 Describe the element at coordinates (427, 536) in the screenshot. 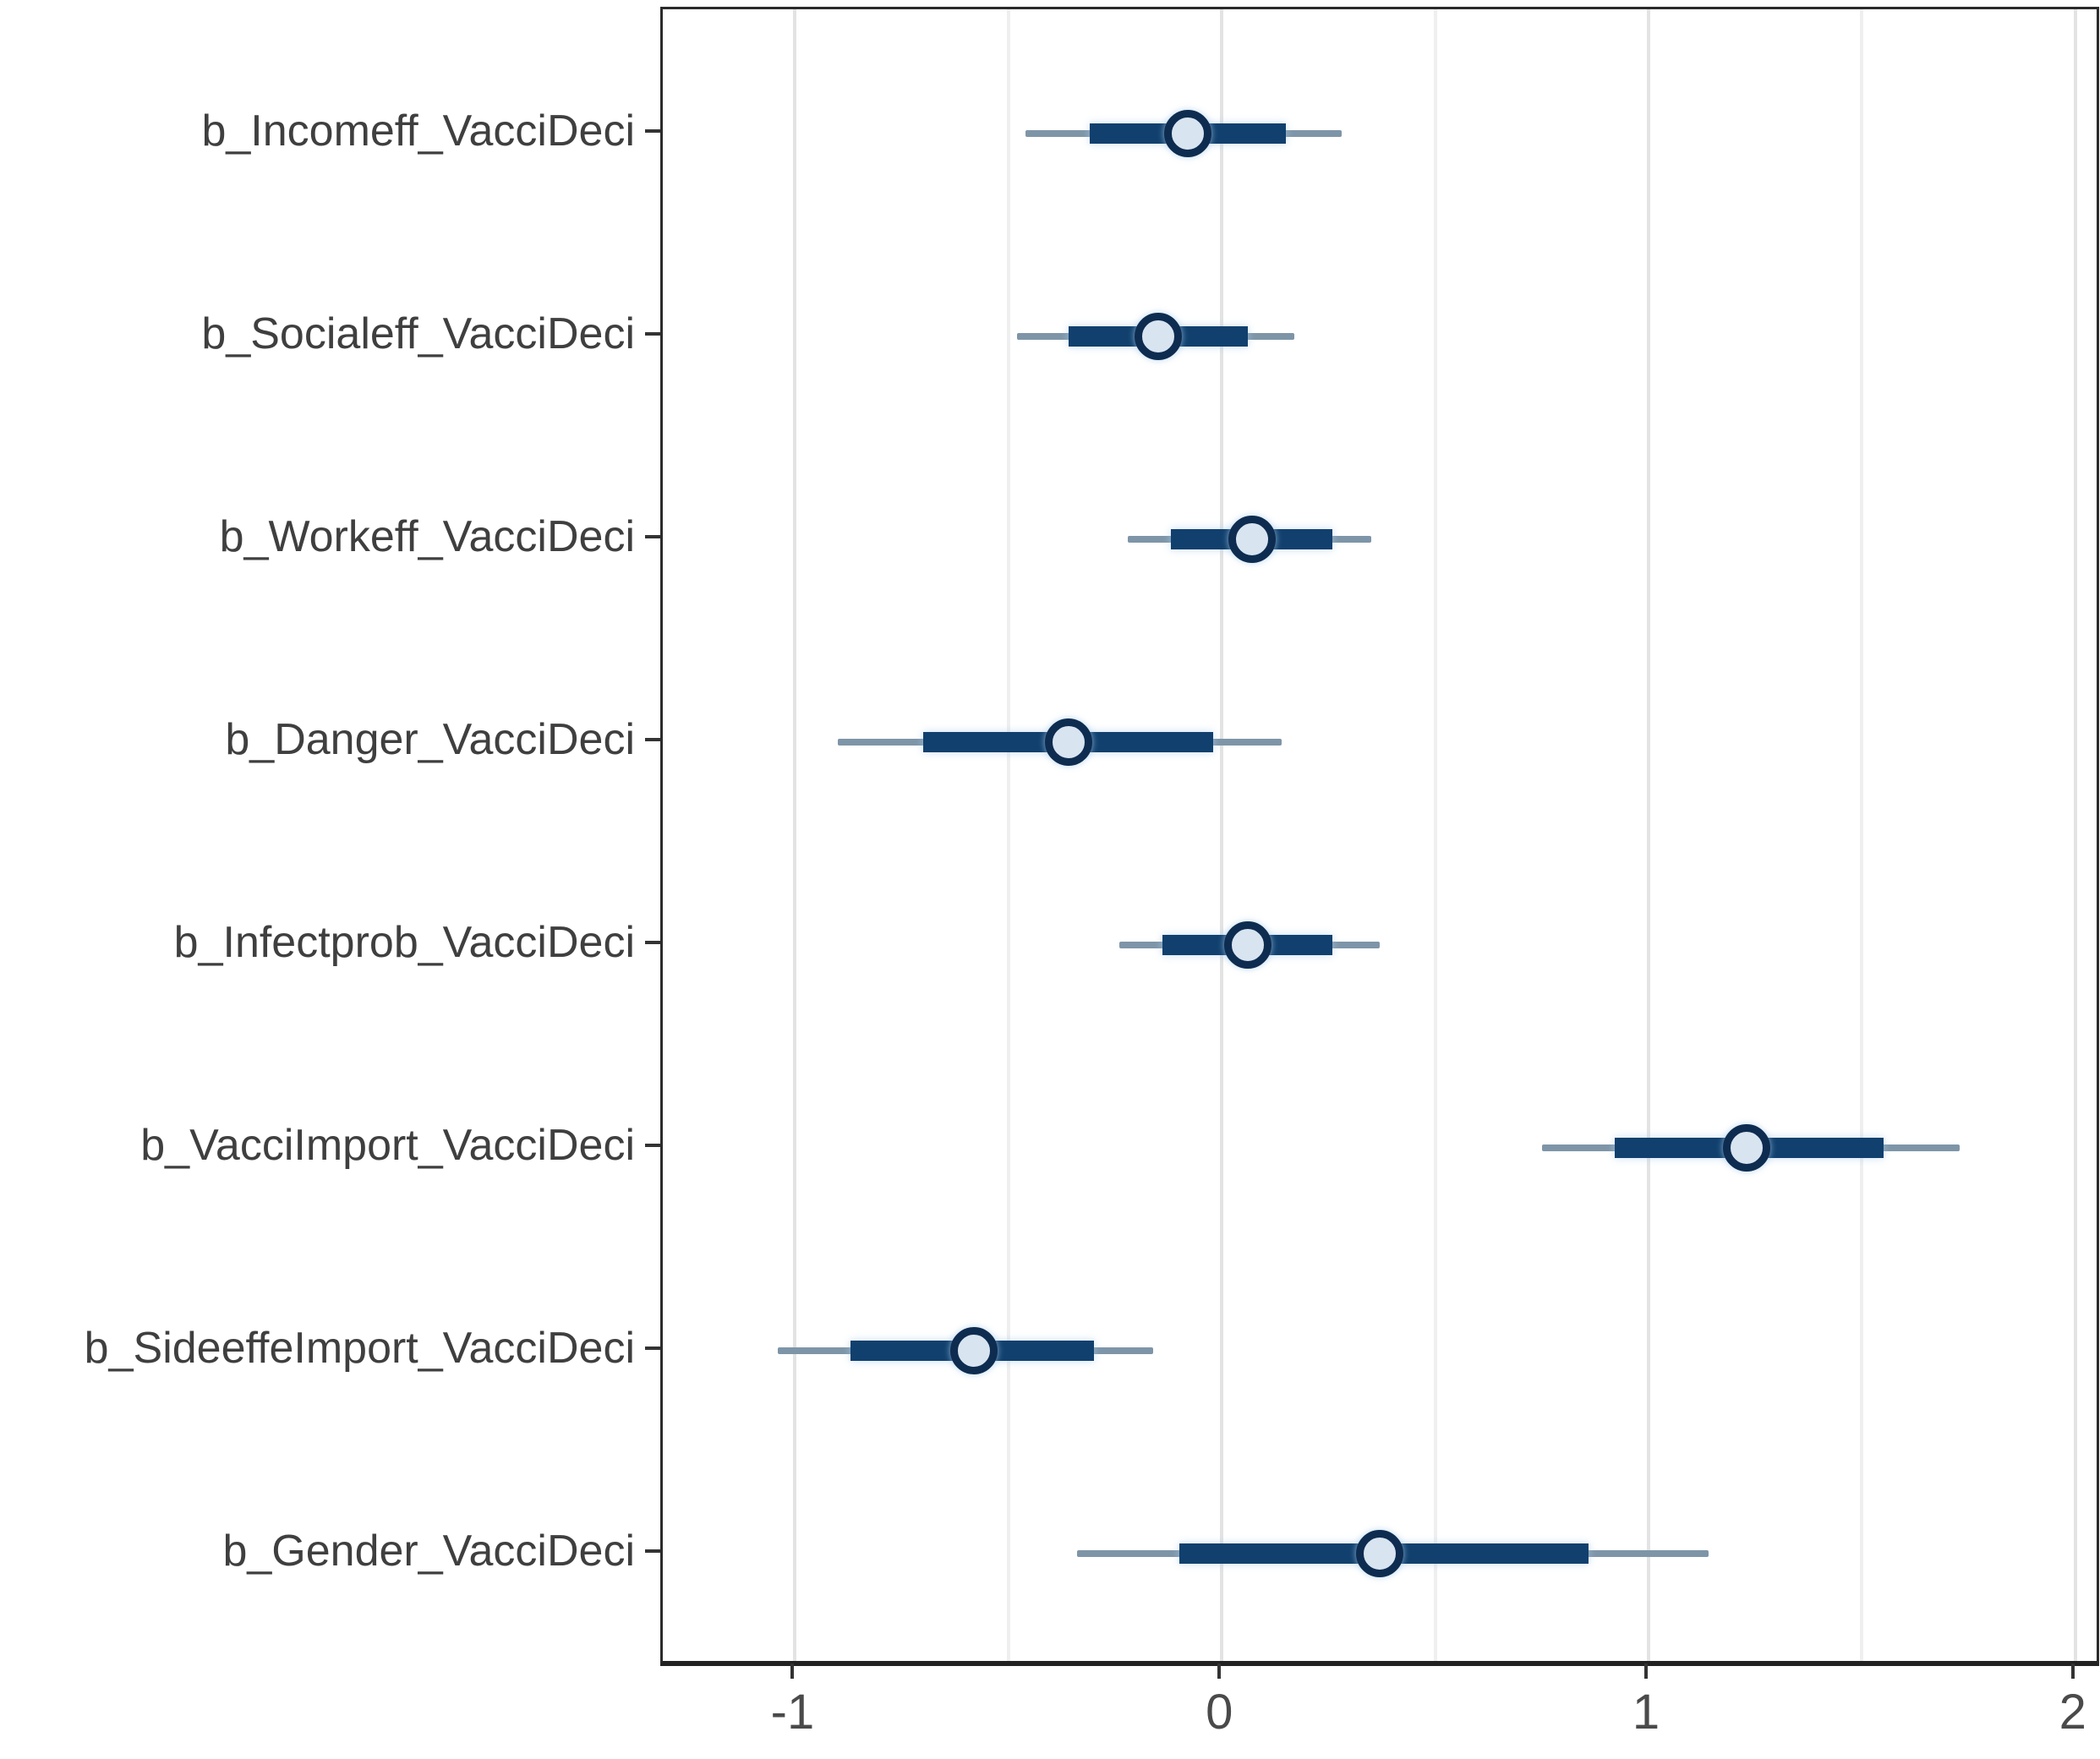

I see `y-axis-label: b_Workeff_VacciDeci` at that location.